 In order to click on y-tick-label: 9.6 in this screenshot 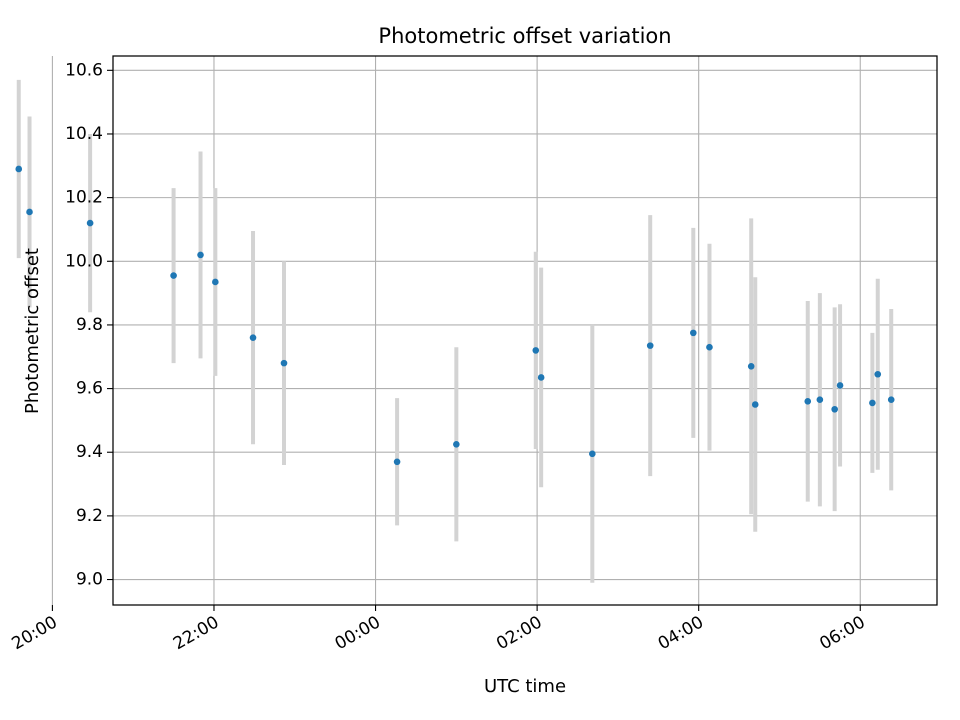, I will do `click(89, 389)`.